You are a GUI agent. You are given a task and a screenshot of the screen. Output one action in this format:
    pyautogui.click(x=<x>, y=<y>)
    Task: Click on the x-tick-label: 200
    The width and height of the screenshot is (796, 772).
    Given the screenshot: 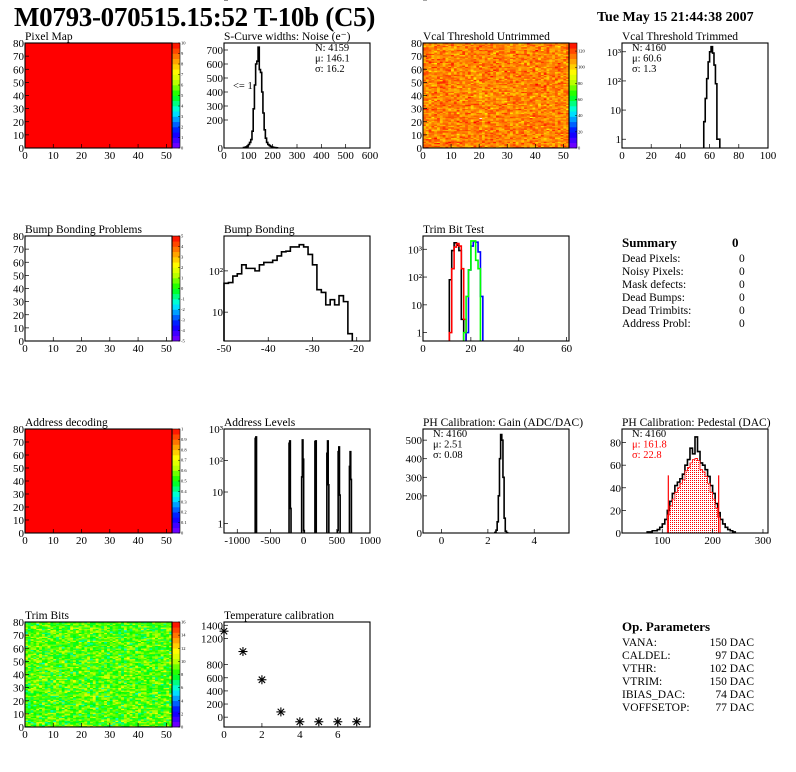 What is the action you would take?
    pyautogui.click(x=712, y=541)
    